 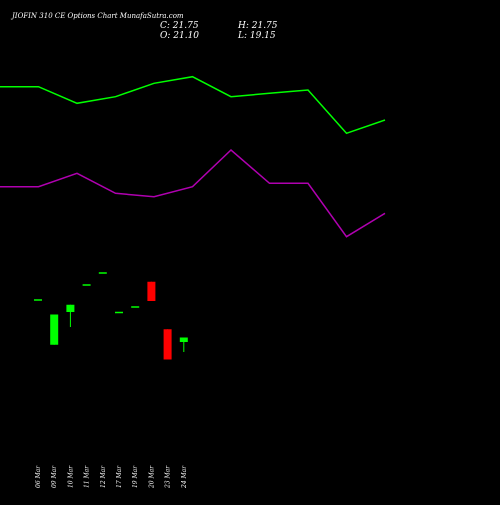 I want to click on high-value: H: 21.75, so click(x=257, y=26).